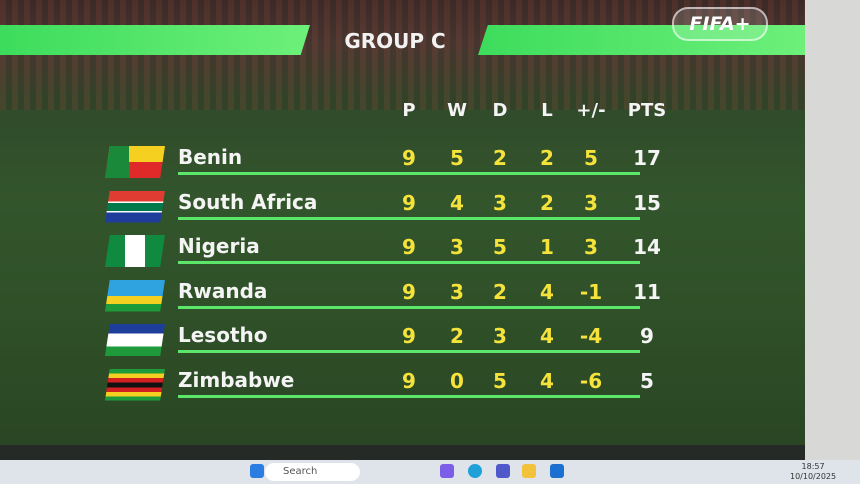 The image size is (860, 484). What do you see at coordinates (312, 472) in the screenshot?
I see `taskbar-search: Search` at bounding box center [312, 472].